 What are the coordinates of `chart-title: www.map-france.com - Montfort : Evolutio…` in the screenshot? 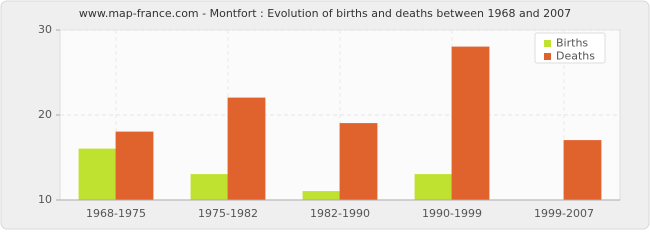 It's located at (325, 13).